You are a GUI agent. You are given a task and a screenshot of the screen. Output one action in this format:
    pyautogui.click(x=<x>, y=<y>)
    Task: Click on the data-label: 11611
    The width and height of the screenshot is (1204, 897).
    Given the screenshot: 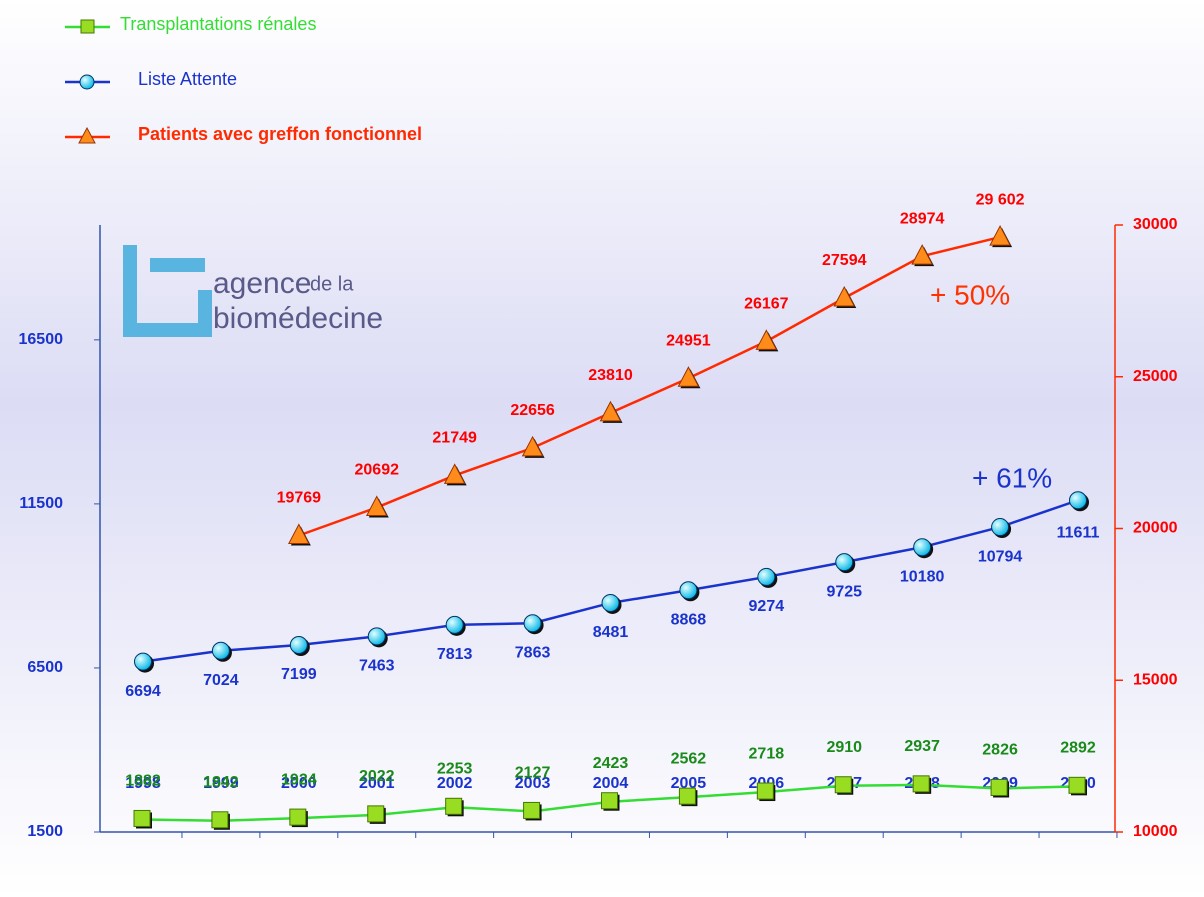 What is the action you would take?
    pyautogui.click(x=1078, y=532)
    